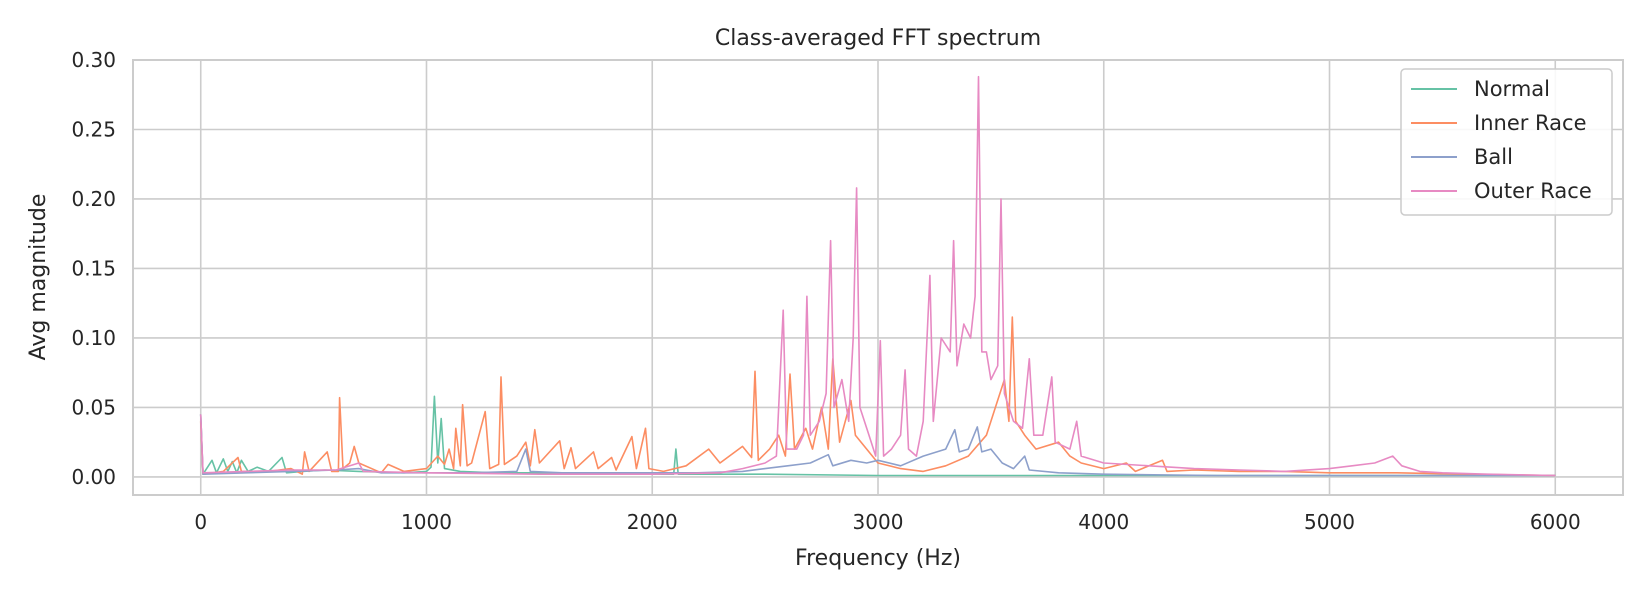  What do you see at coordinates (877, 436) in the screenshot?
I see `series-line-normal` at bounding box center [877, 436].